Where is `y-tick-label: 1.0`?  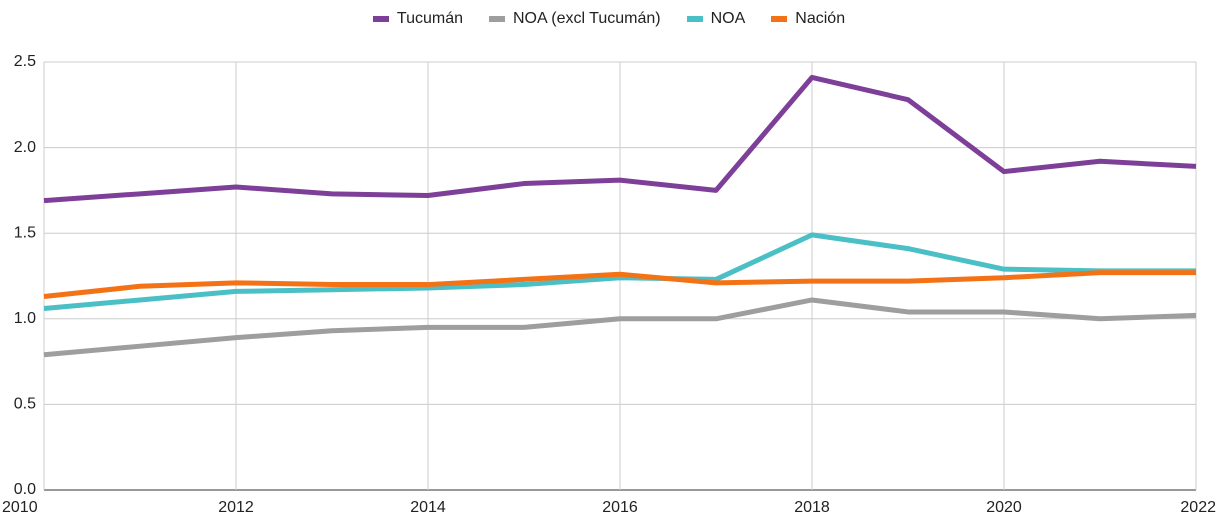 y-tick-label: 1.0 is located at coordinates (25, 318).